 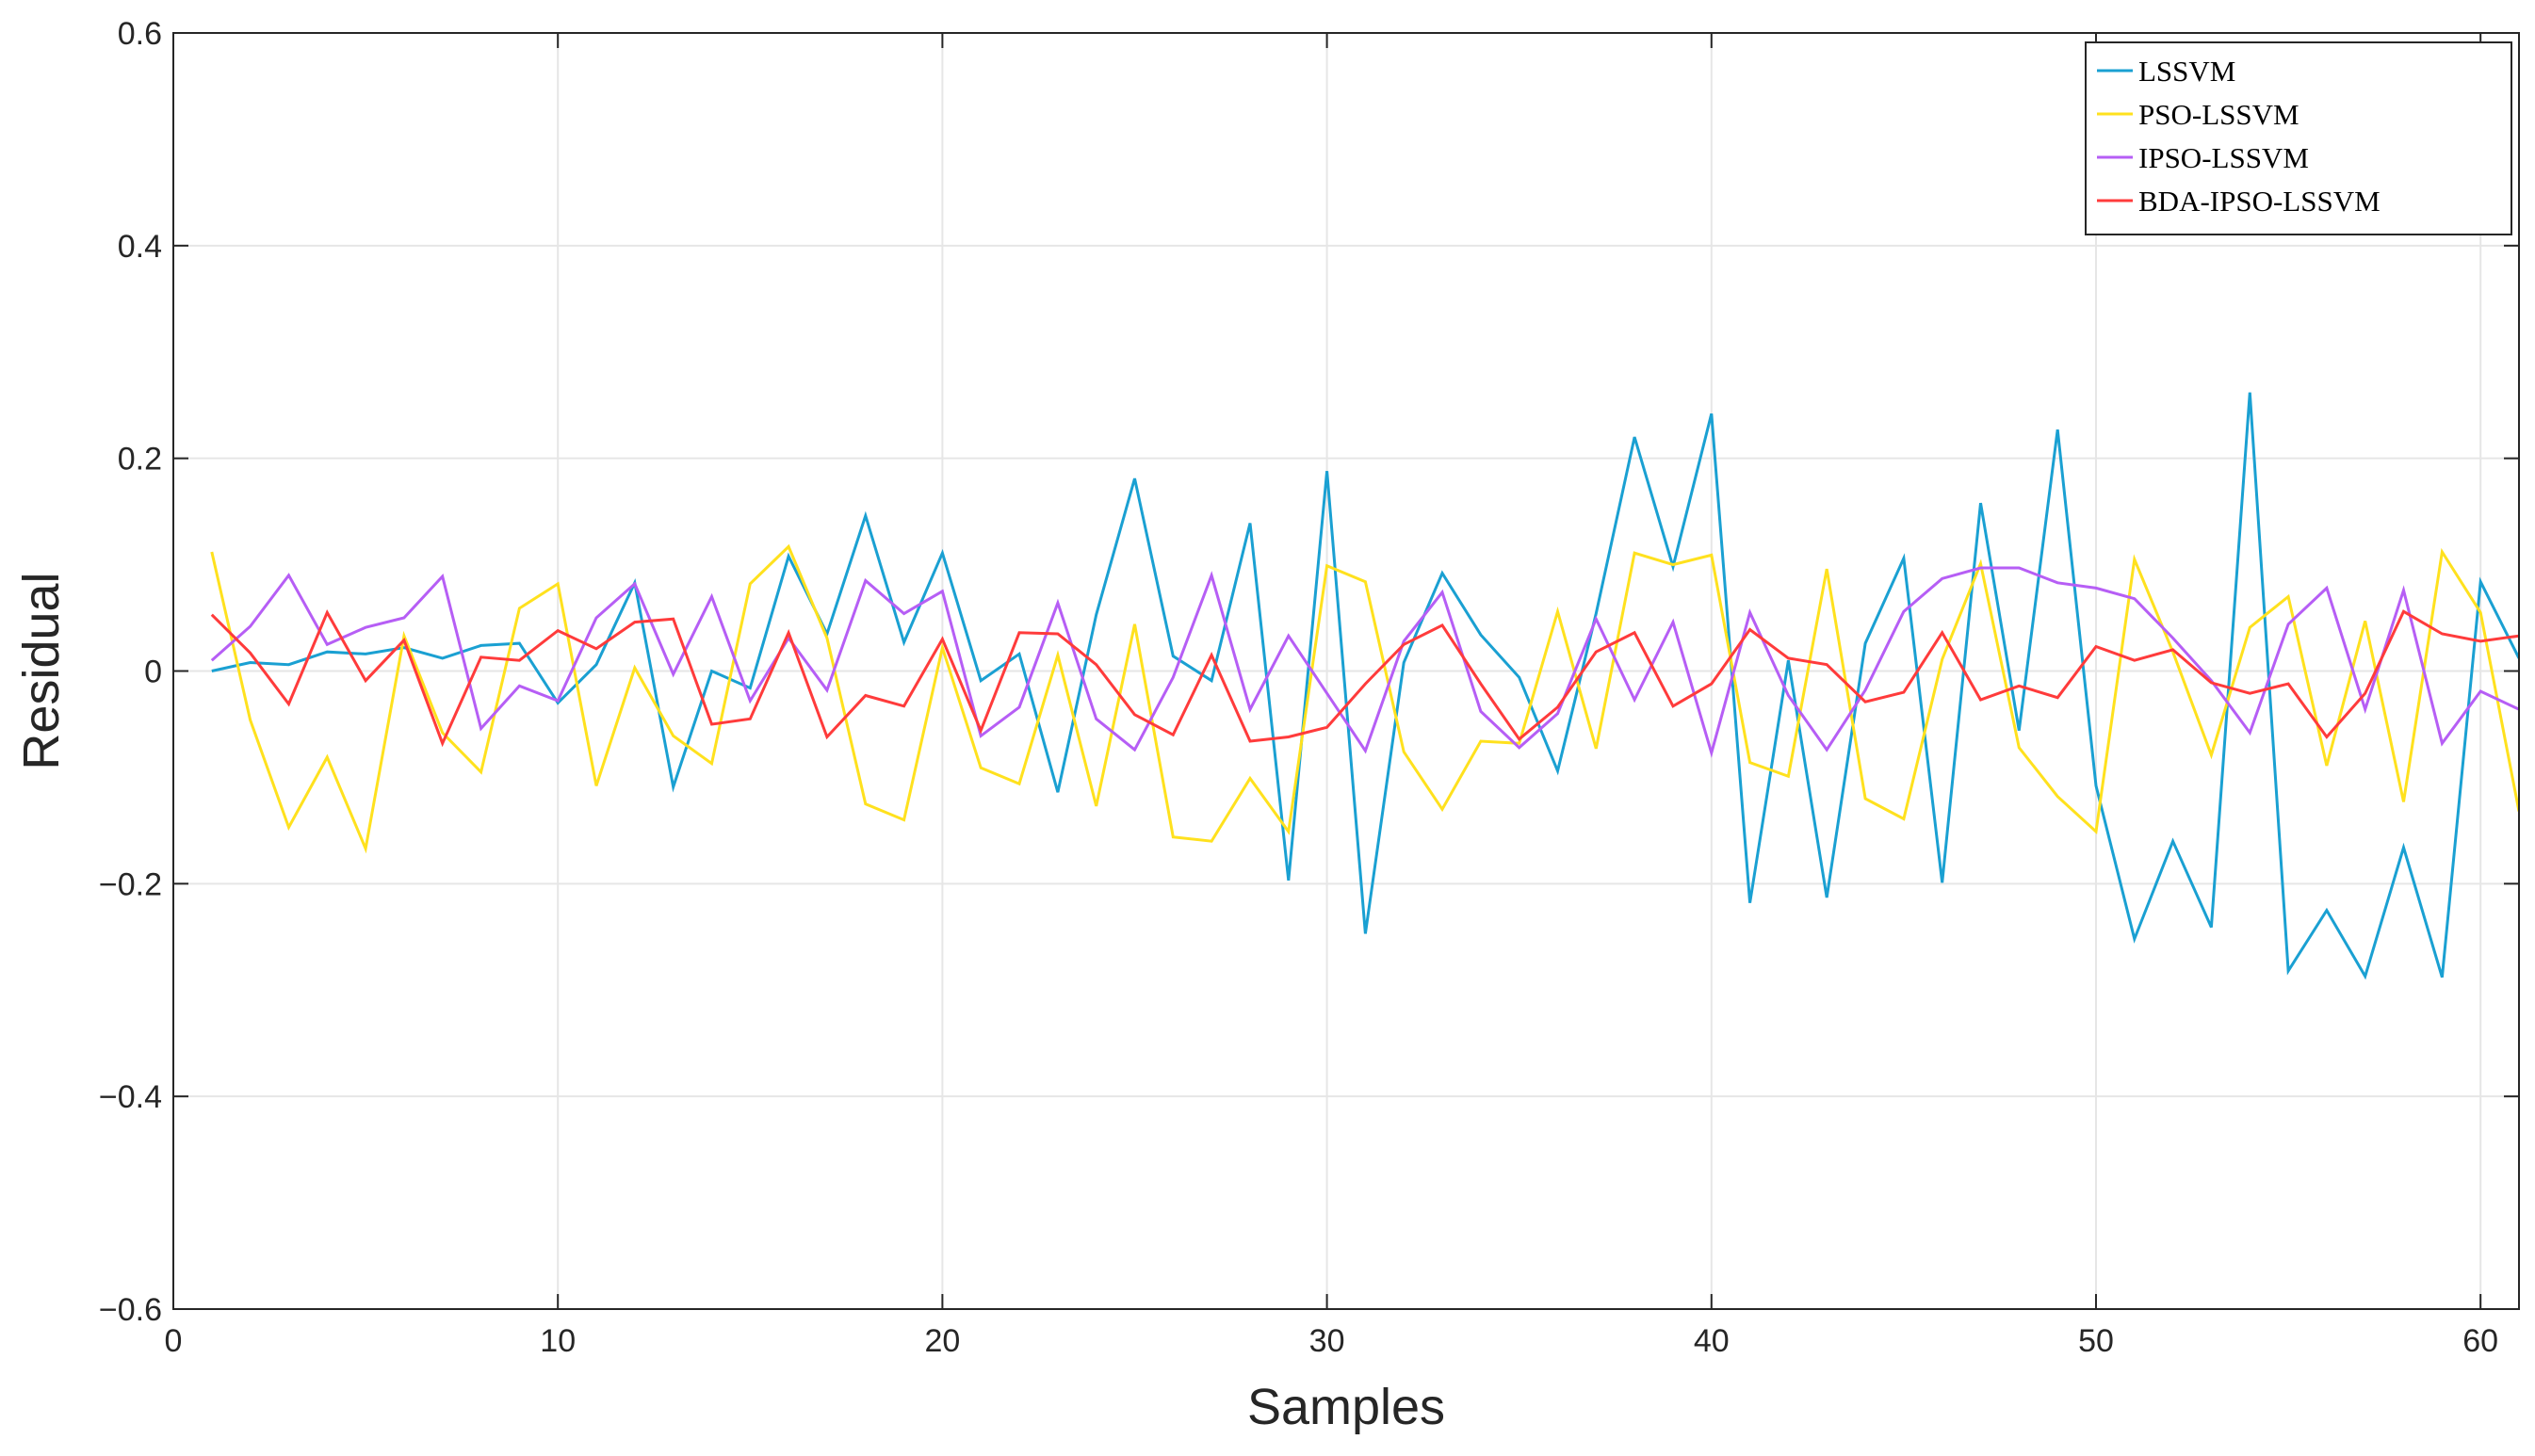 I want to click on y-tick-label: 0, so click(x=153, y=672).